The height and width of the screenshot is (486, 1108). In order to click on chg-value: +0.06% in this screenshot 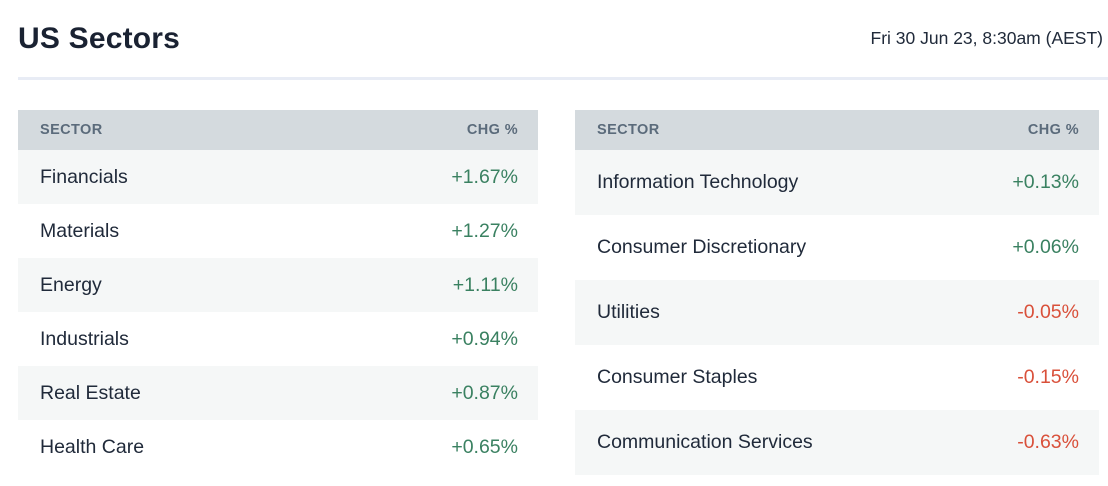, I will do `click(1045, 247)`.